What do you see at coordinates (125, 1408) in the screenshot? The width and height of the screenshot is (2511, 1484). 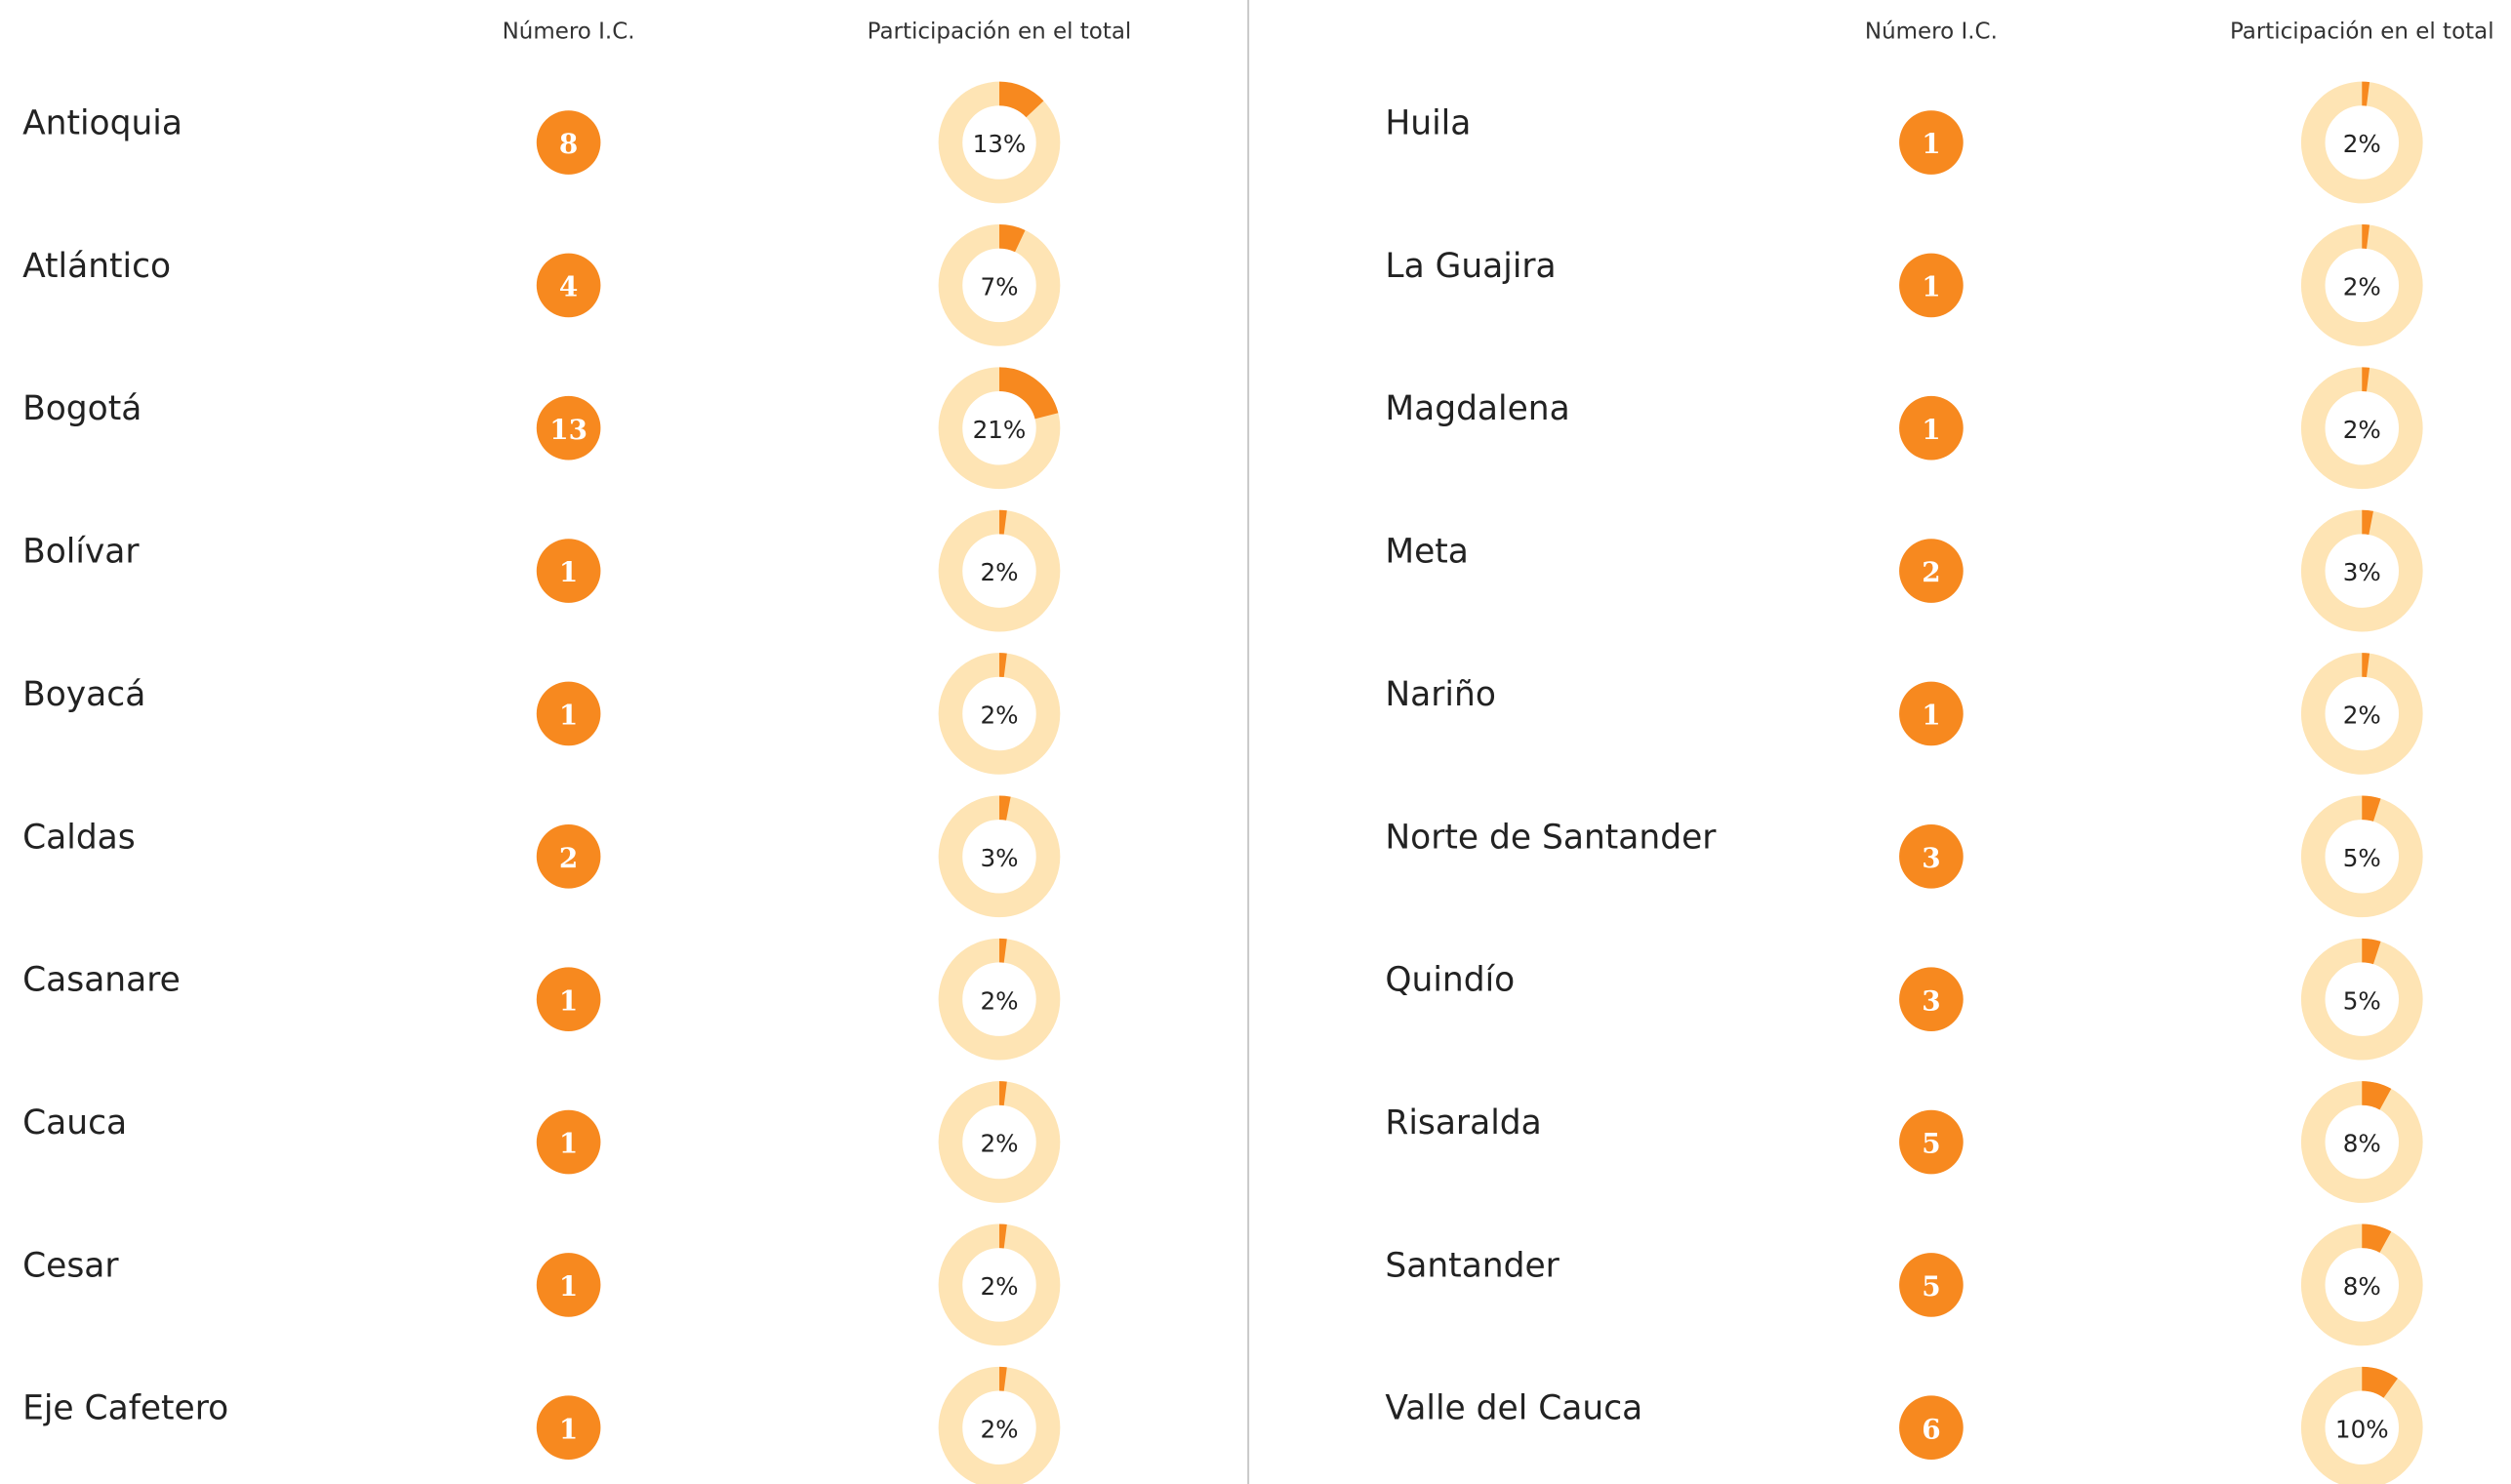 I see `region-name: Eje Cafetero` at bounding box center [125, 1408].